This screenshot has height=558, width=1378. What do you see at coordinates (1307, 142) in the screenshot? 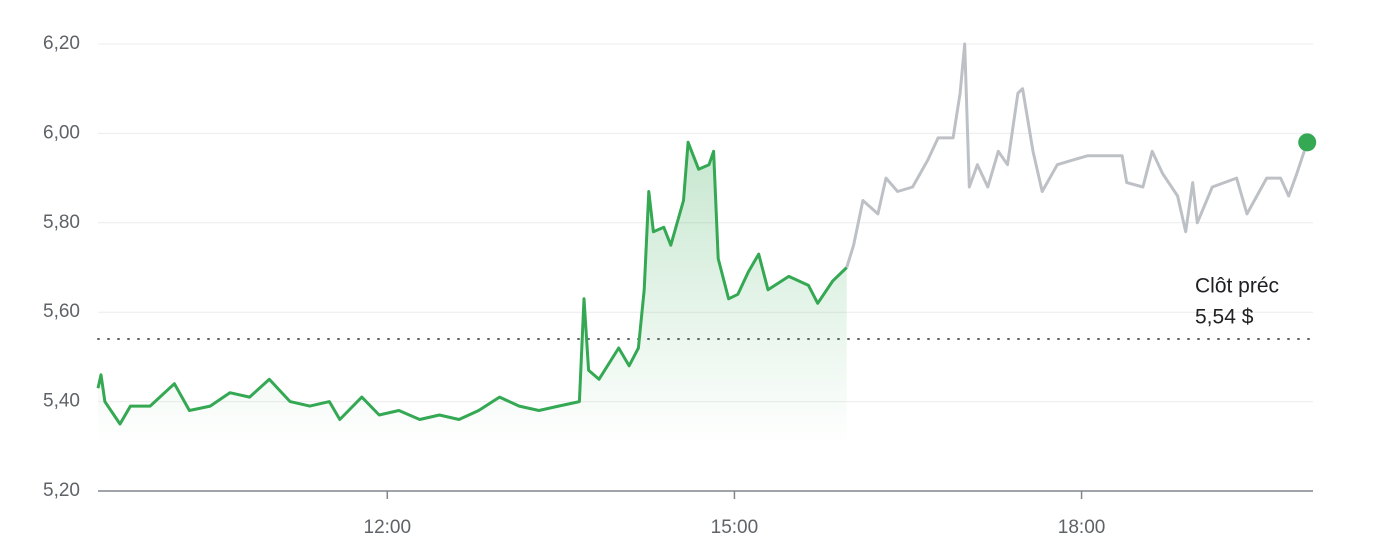
I see `last-point` at bounding box center [1307, 142].